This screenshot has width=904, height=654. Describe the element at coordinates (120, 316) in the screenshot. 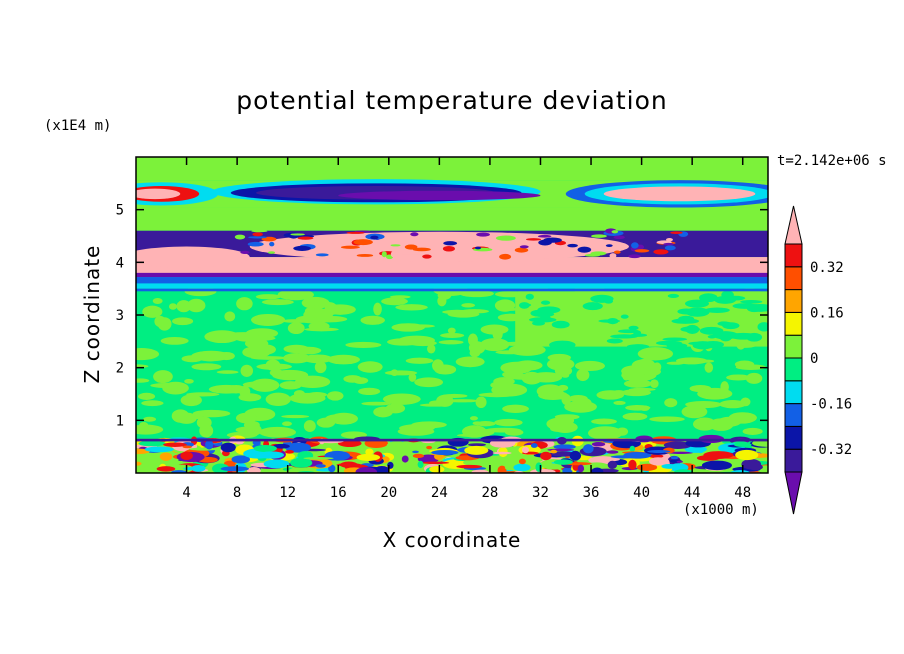

I see `y-tick-label: 3` at that location.